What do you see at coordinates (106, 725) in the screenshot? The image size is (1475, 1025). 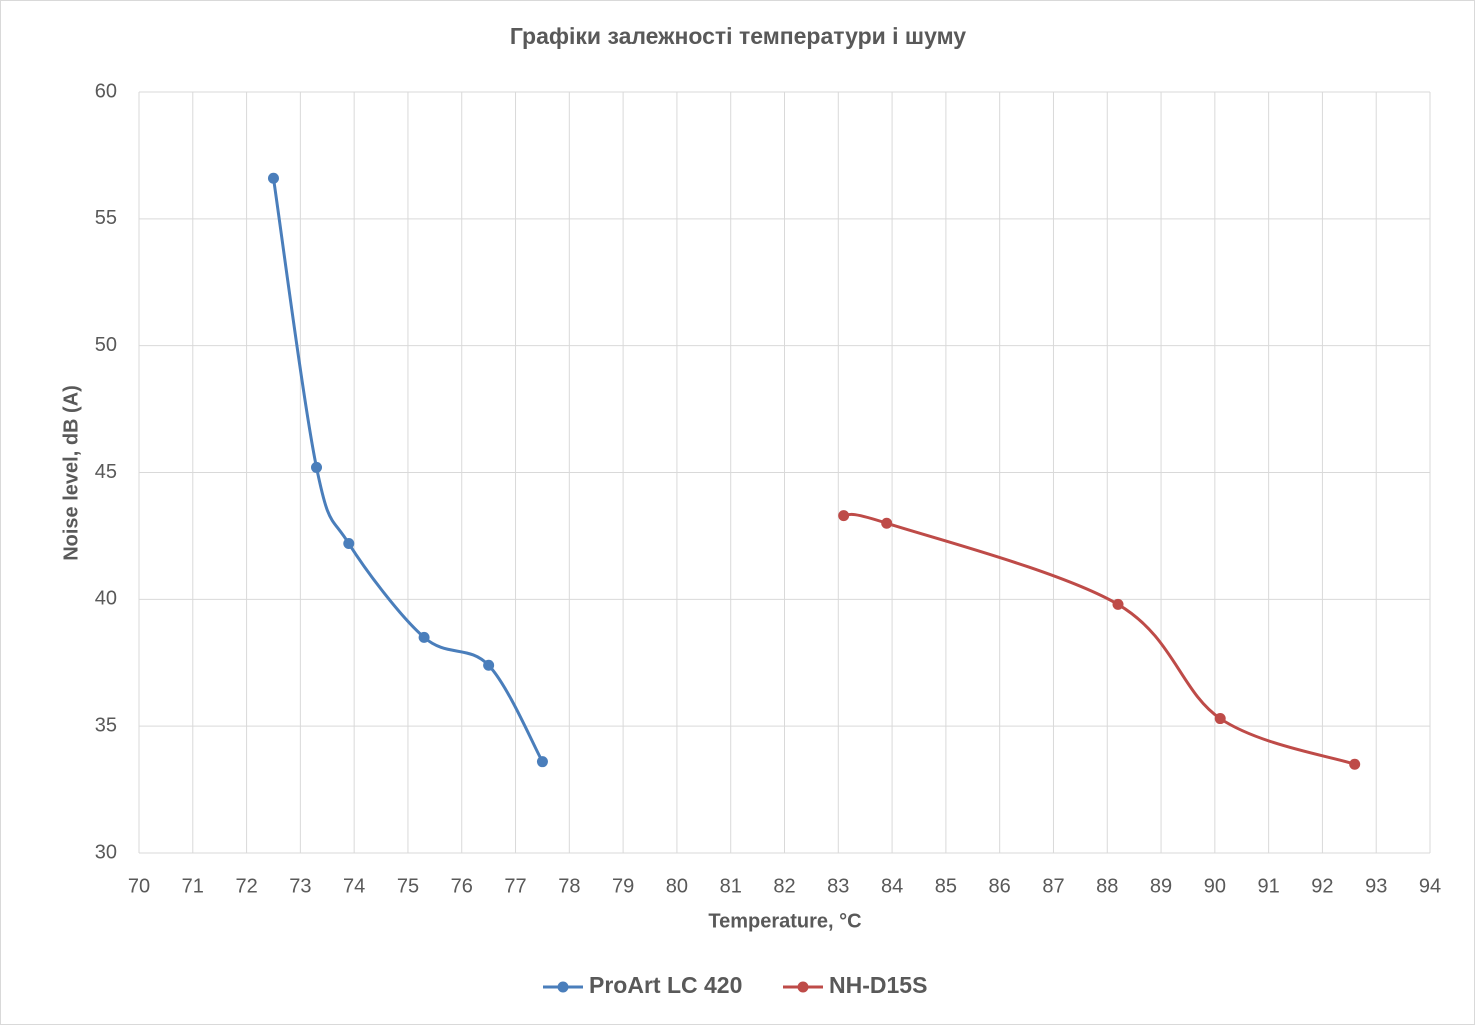 I see `y-tick-label: 35` at bounding box center [106, 725].